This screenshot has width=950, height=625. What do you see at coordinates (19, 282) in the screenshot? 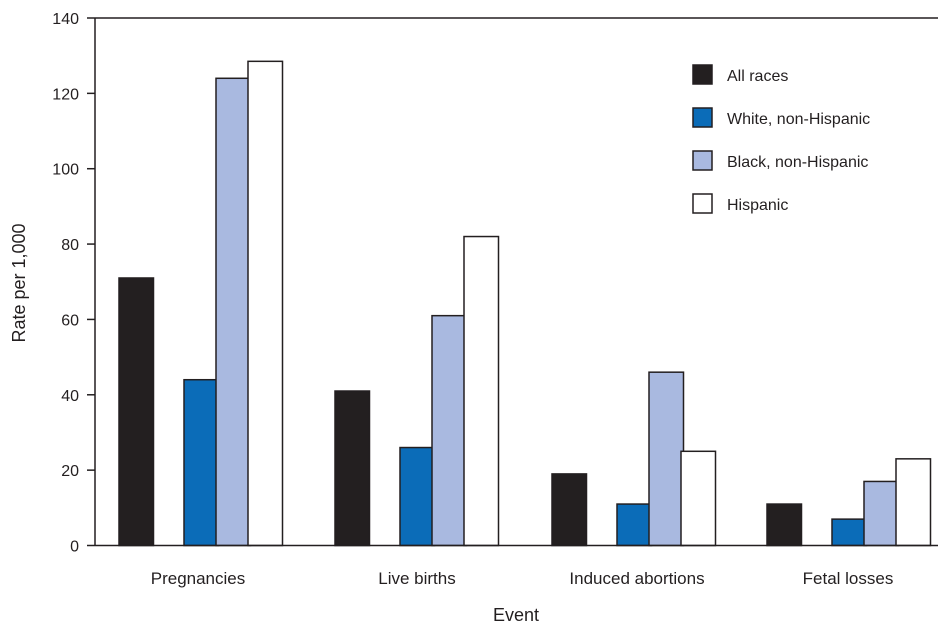
I see `y-axis-title: Rate per 1,000` at bounding box center [19, 282].